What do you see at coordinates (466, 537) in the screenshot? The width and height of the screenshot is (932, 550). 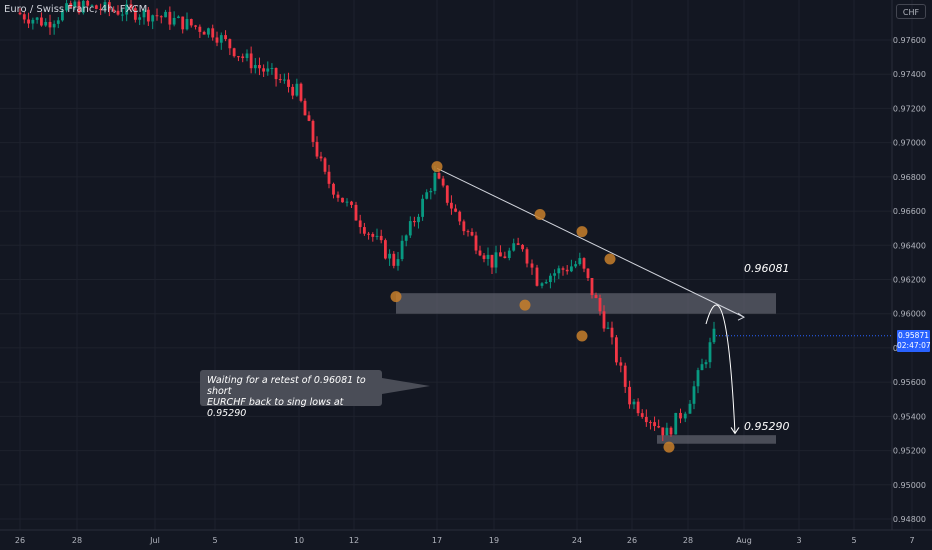 I see `time-axis: 26 28 Jul 5 10 12 17 19 24 26 28 Aug 3 5 7` at bounding box center [466, 537].